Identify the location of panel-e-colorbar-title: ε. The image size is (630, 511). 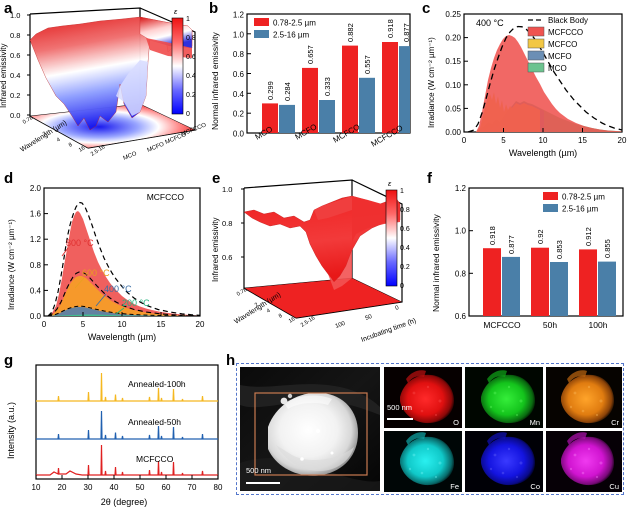
(390, 183).